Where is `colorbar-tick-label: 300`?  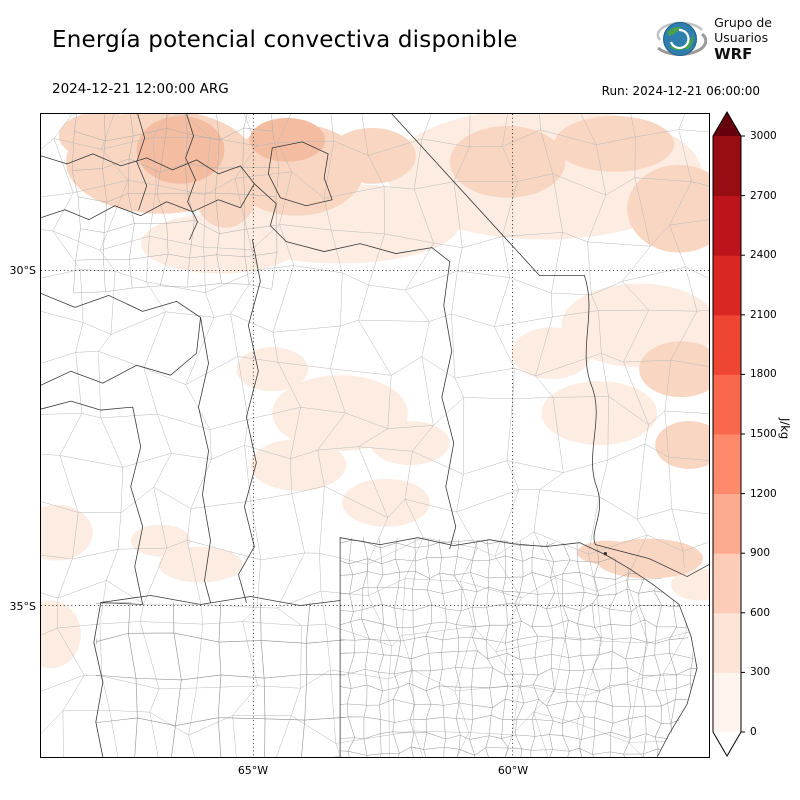 colorbar-tick-label: 300 is located at coordinates (760, 672).